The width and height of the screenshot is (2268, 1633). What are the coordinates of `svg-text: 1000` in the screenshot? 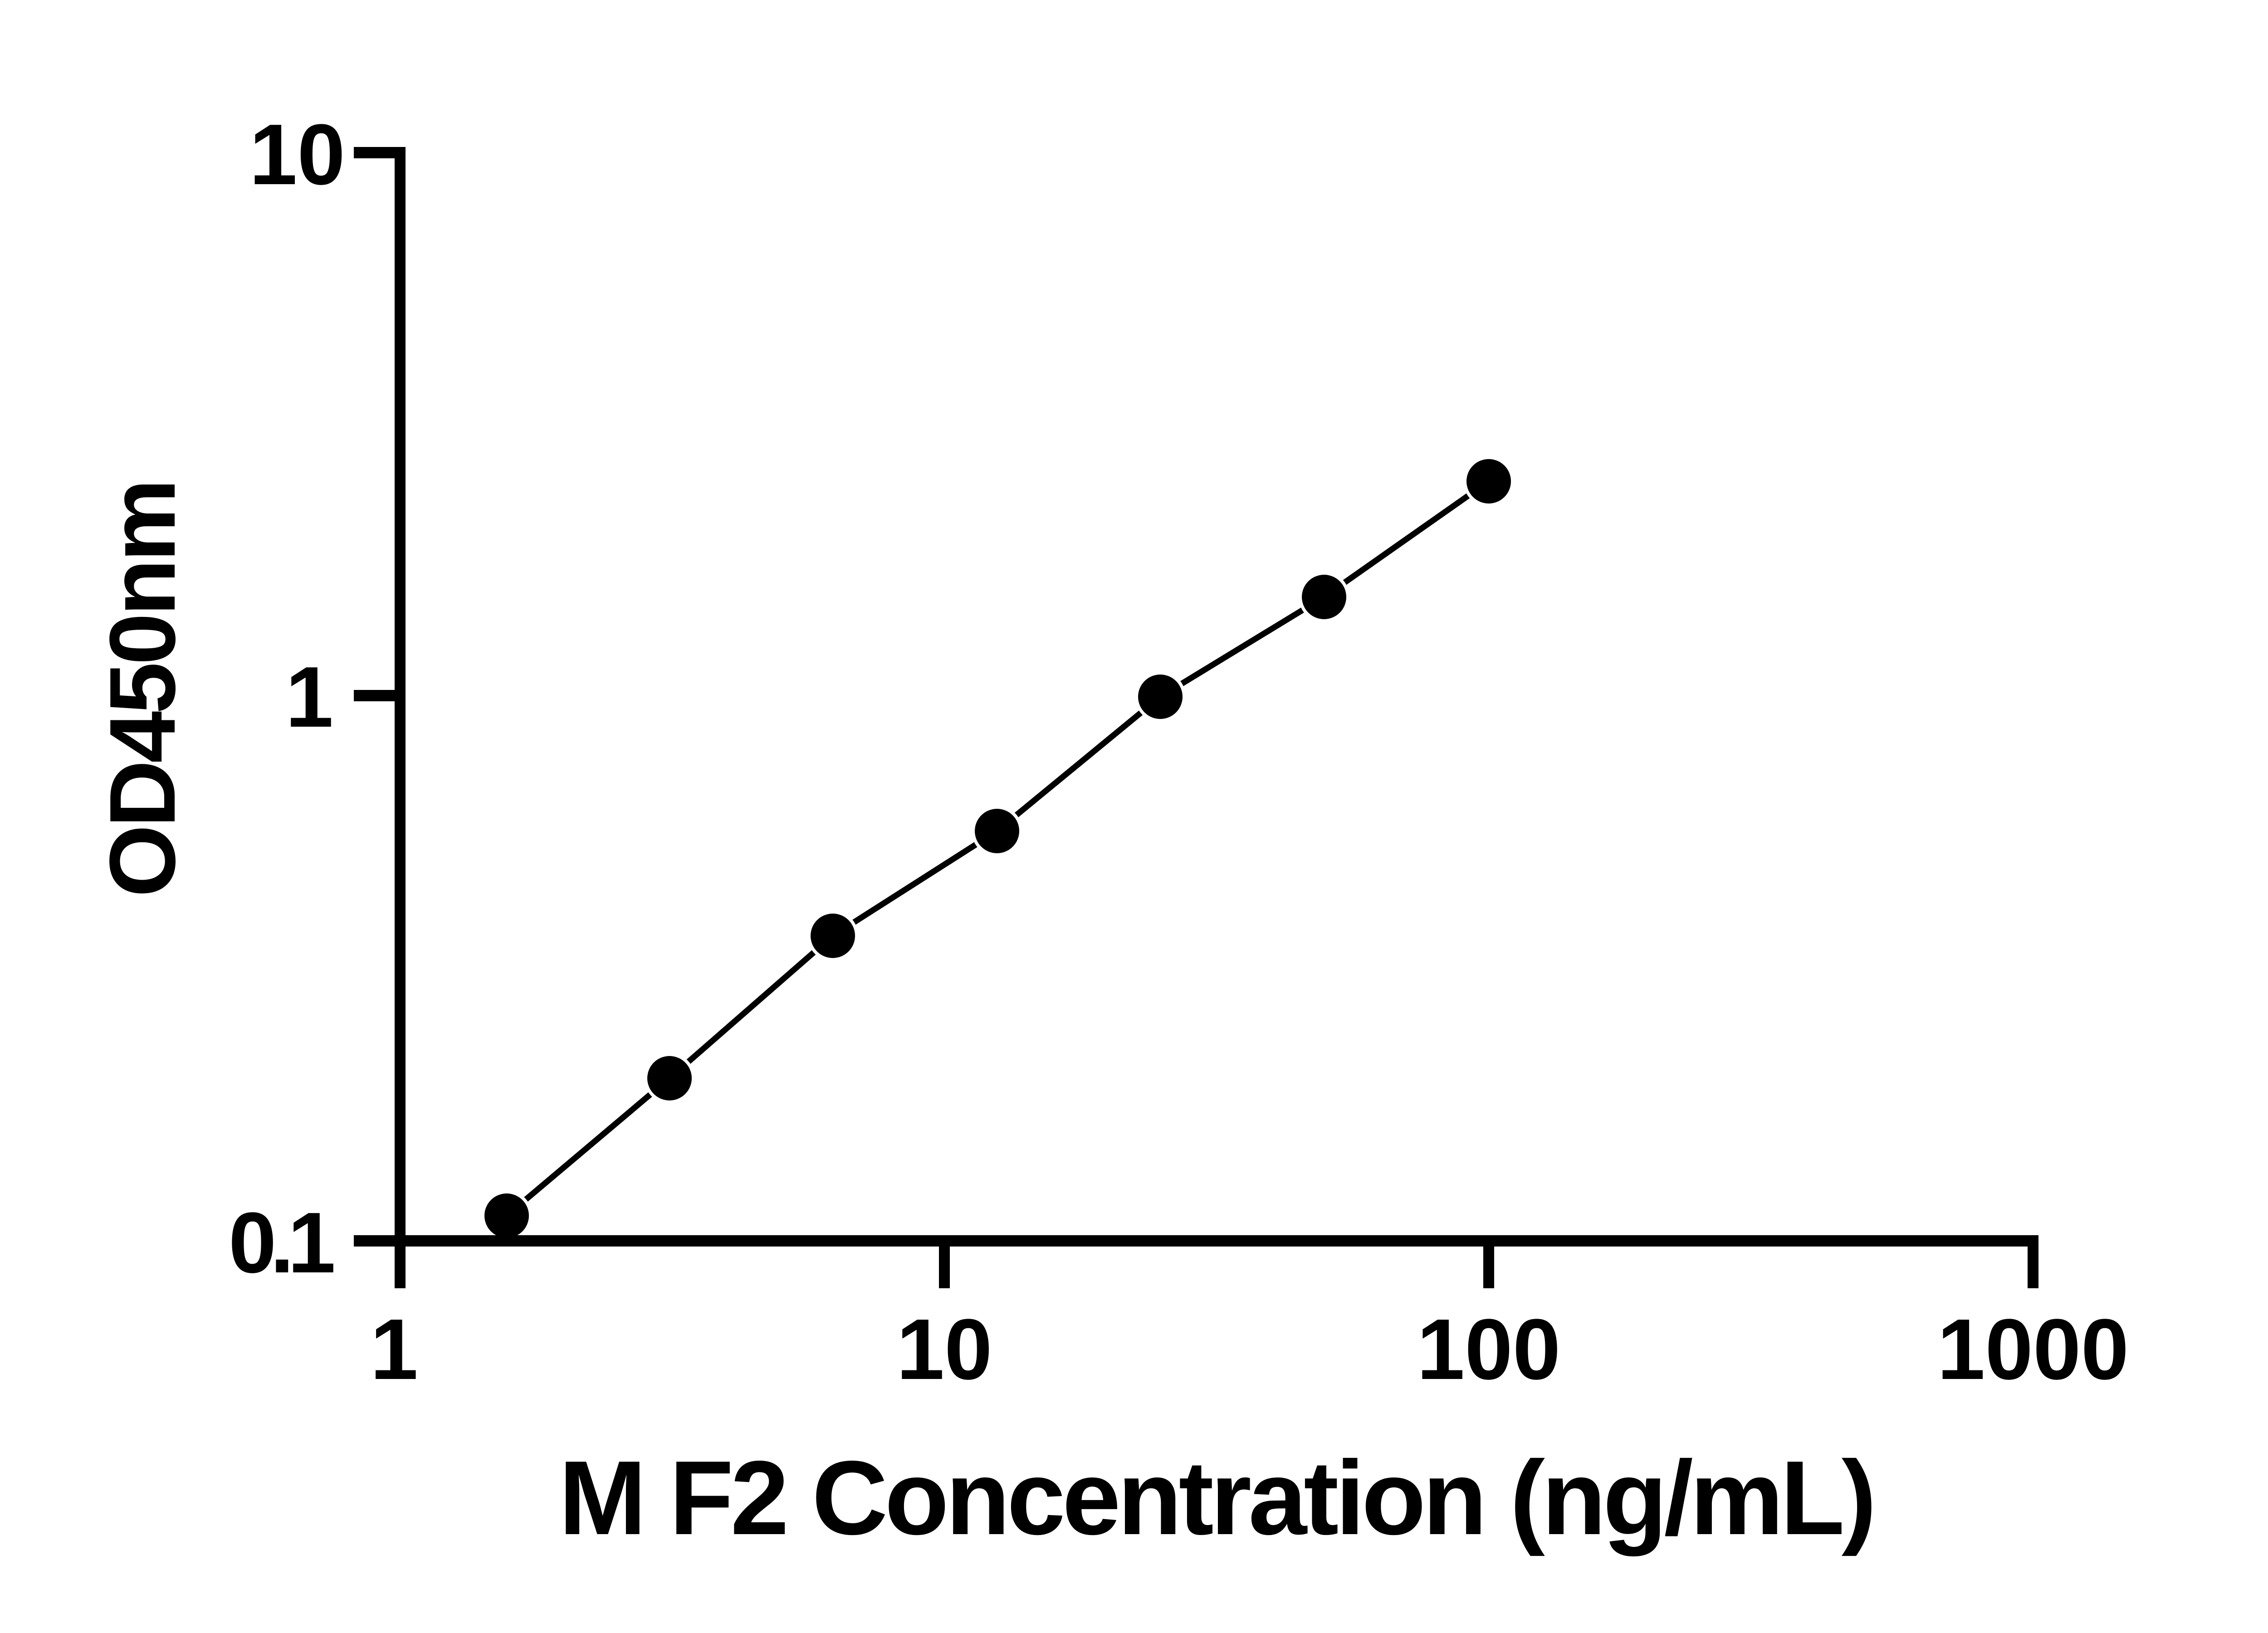 It's located at (2033, 1349).